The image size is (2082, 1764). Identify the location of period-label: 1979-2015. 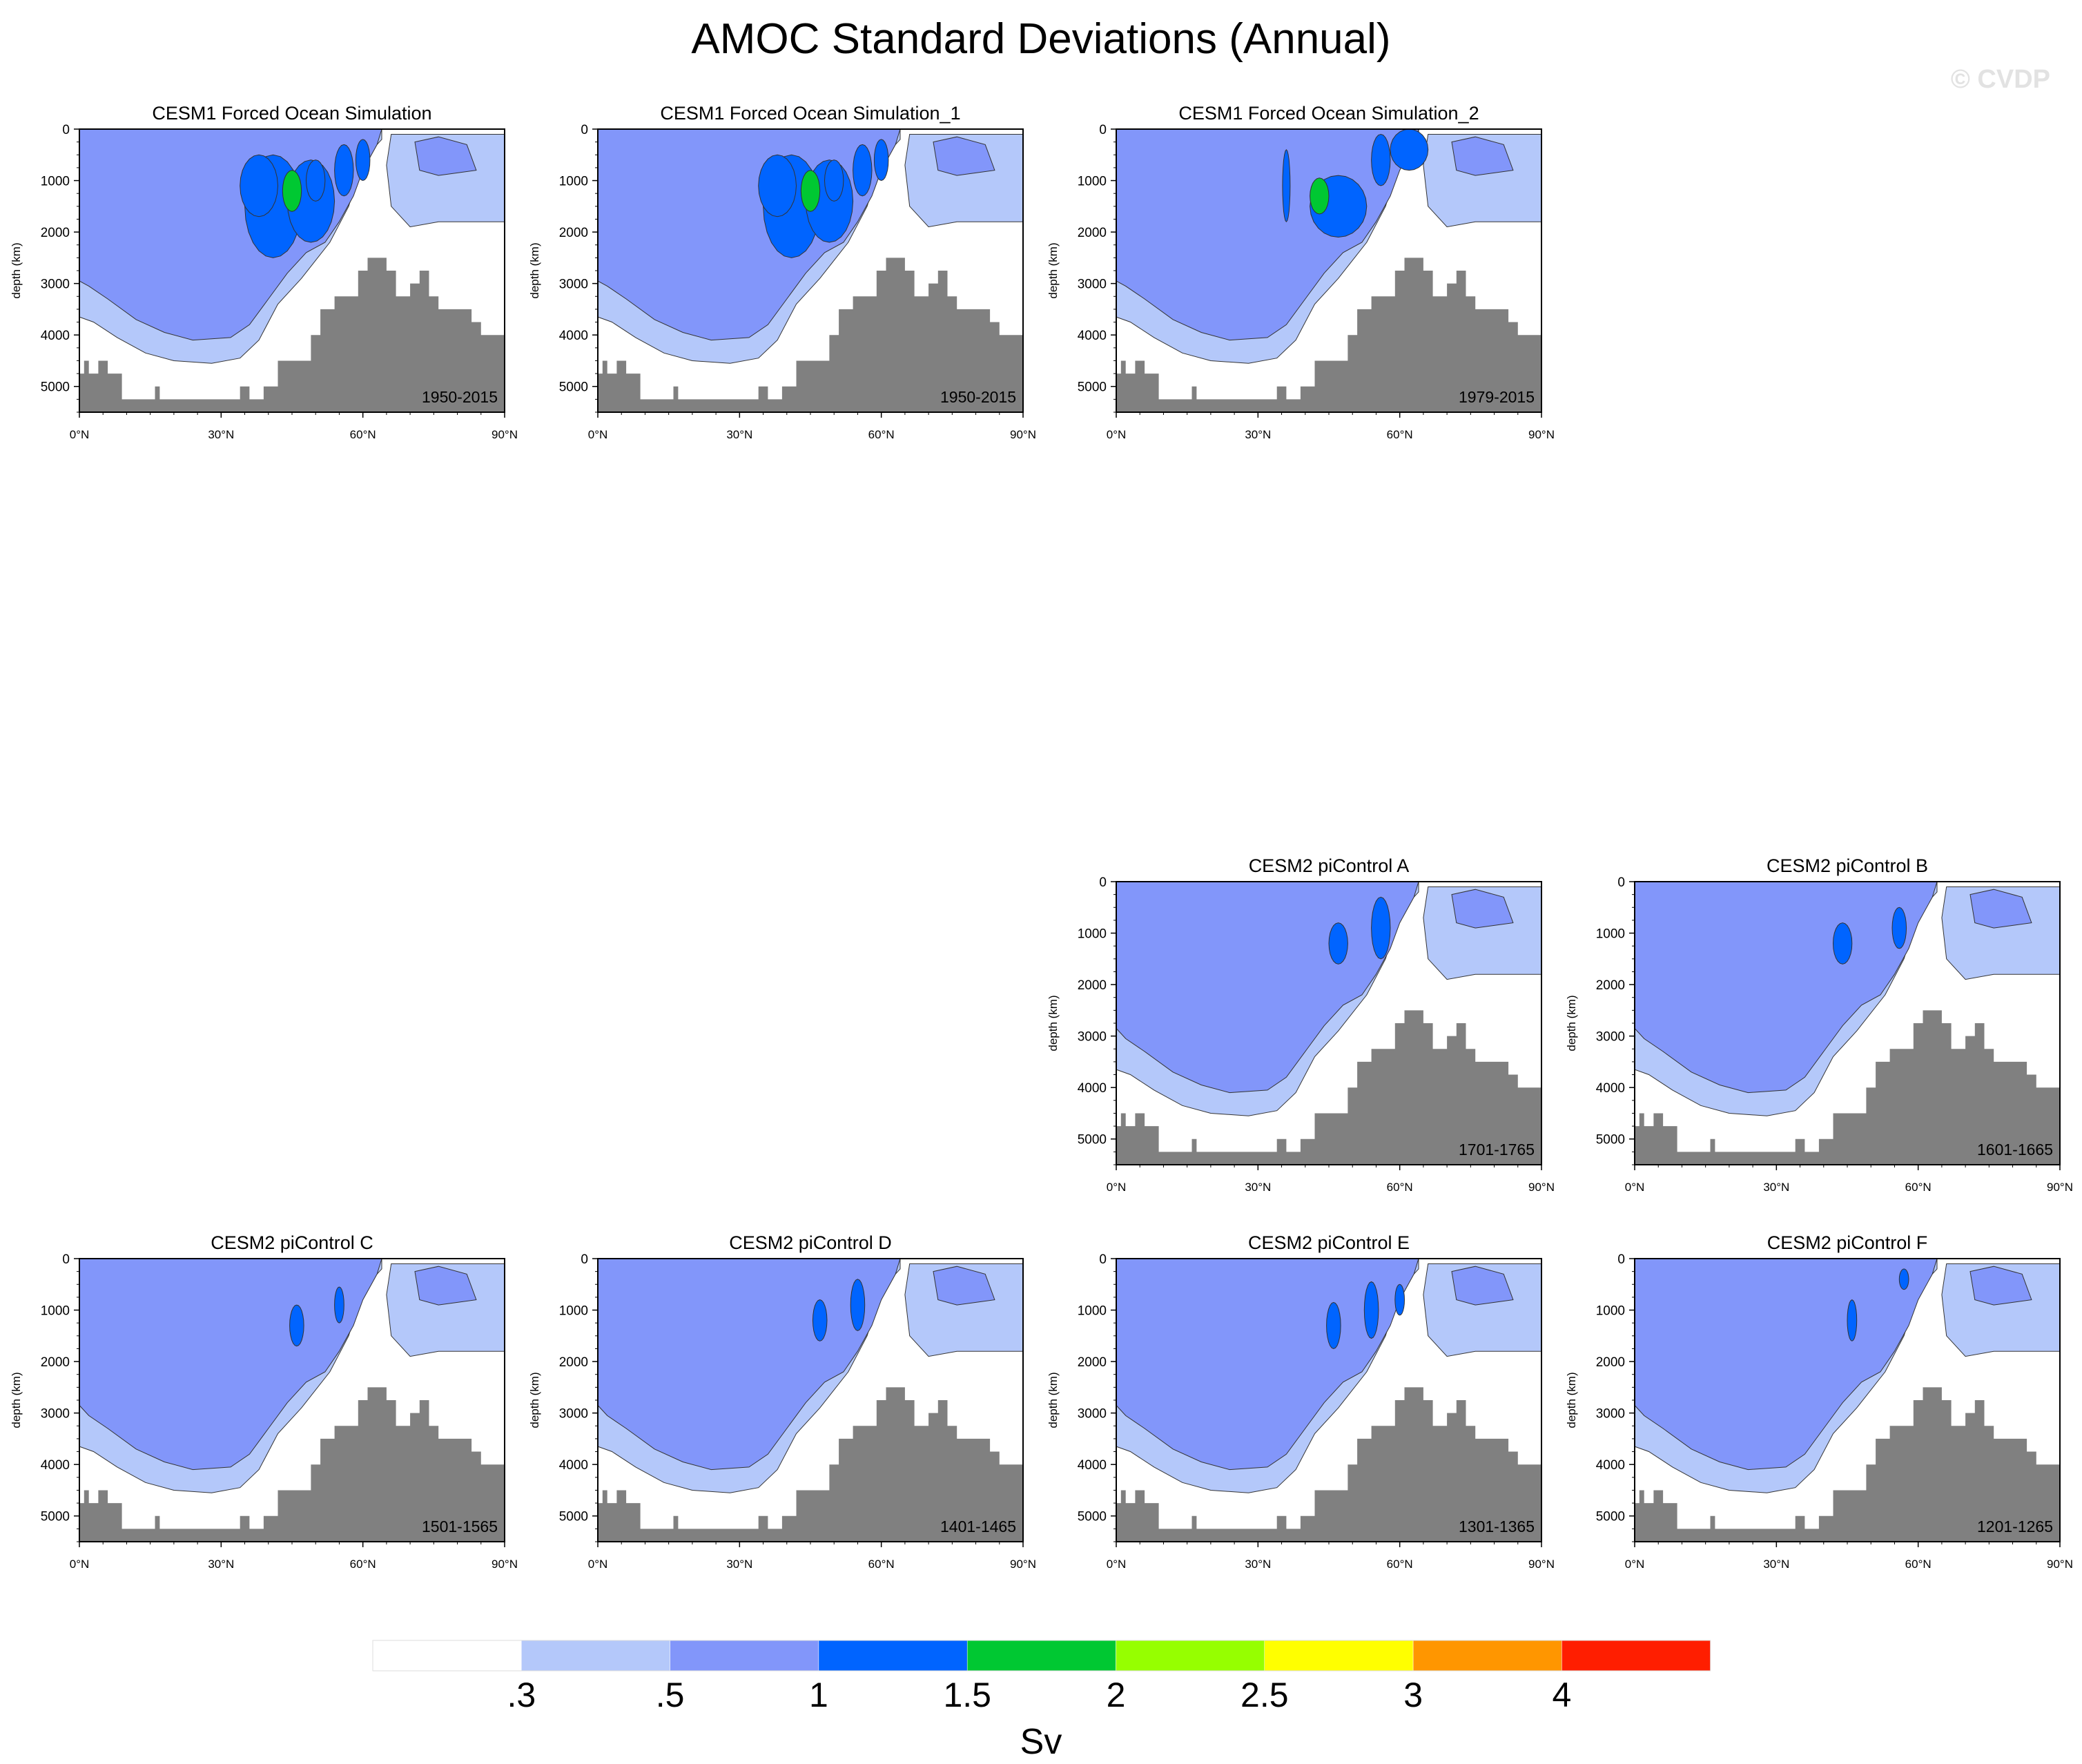
(1497, 397).